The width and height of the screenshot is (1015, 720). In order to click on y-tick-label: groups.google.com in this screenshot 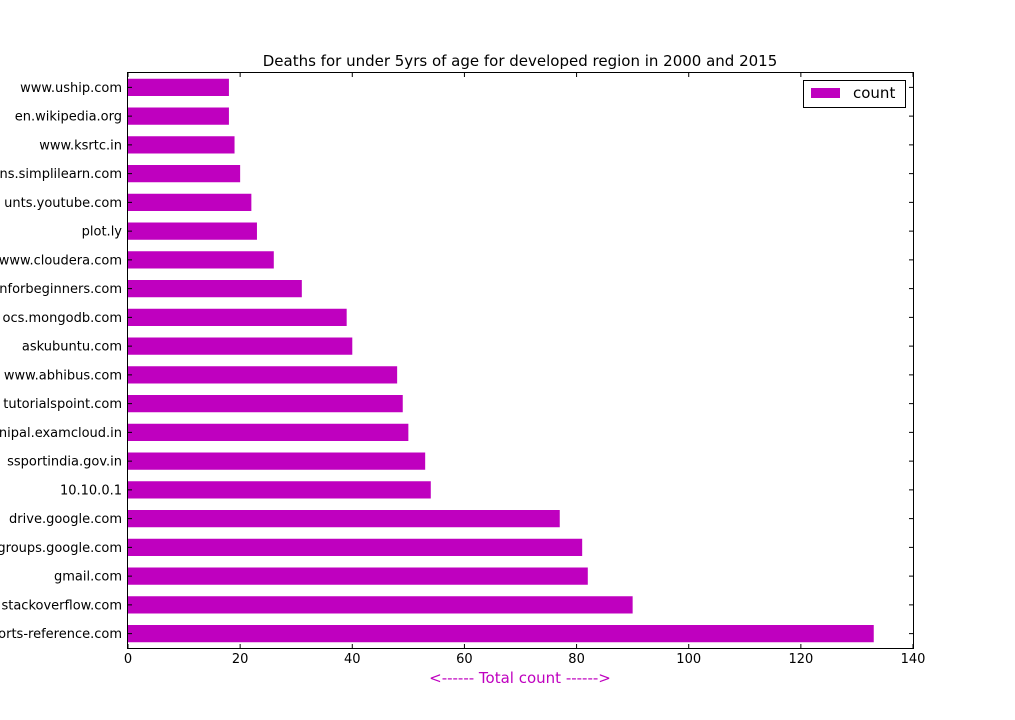, I will do `click(61, 548)`.